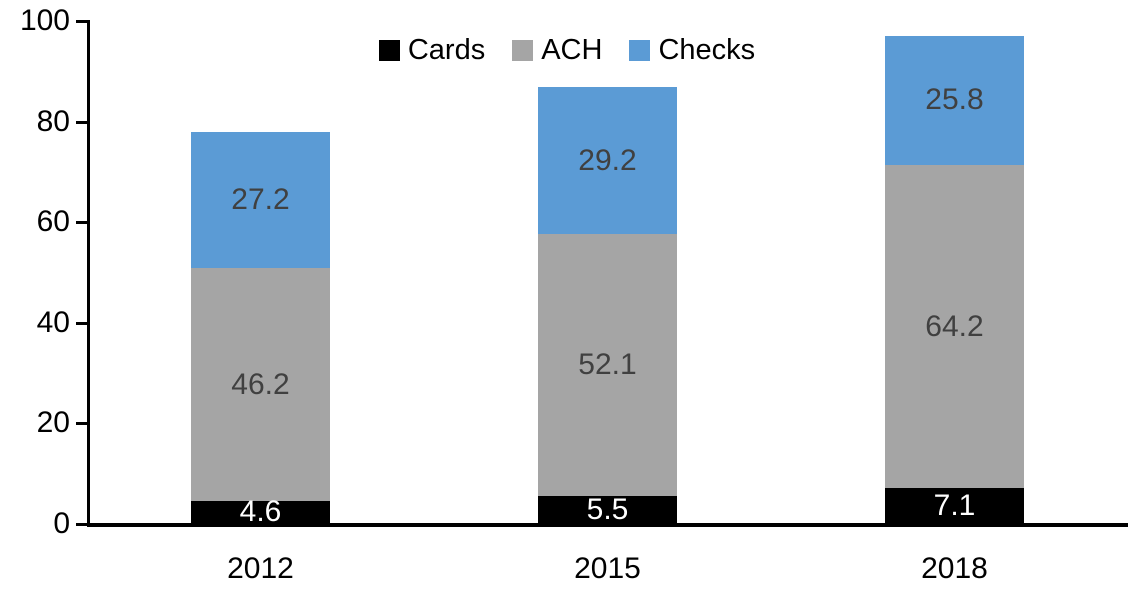 The width and height of the screenshot is (1134, 599). I want to click on y-tick-label: 20, so click(53, 423).